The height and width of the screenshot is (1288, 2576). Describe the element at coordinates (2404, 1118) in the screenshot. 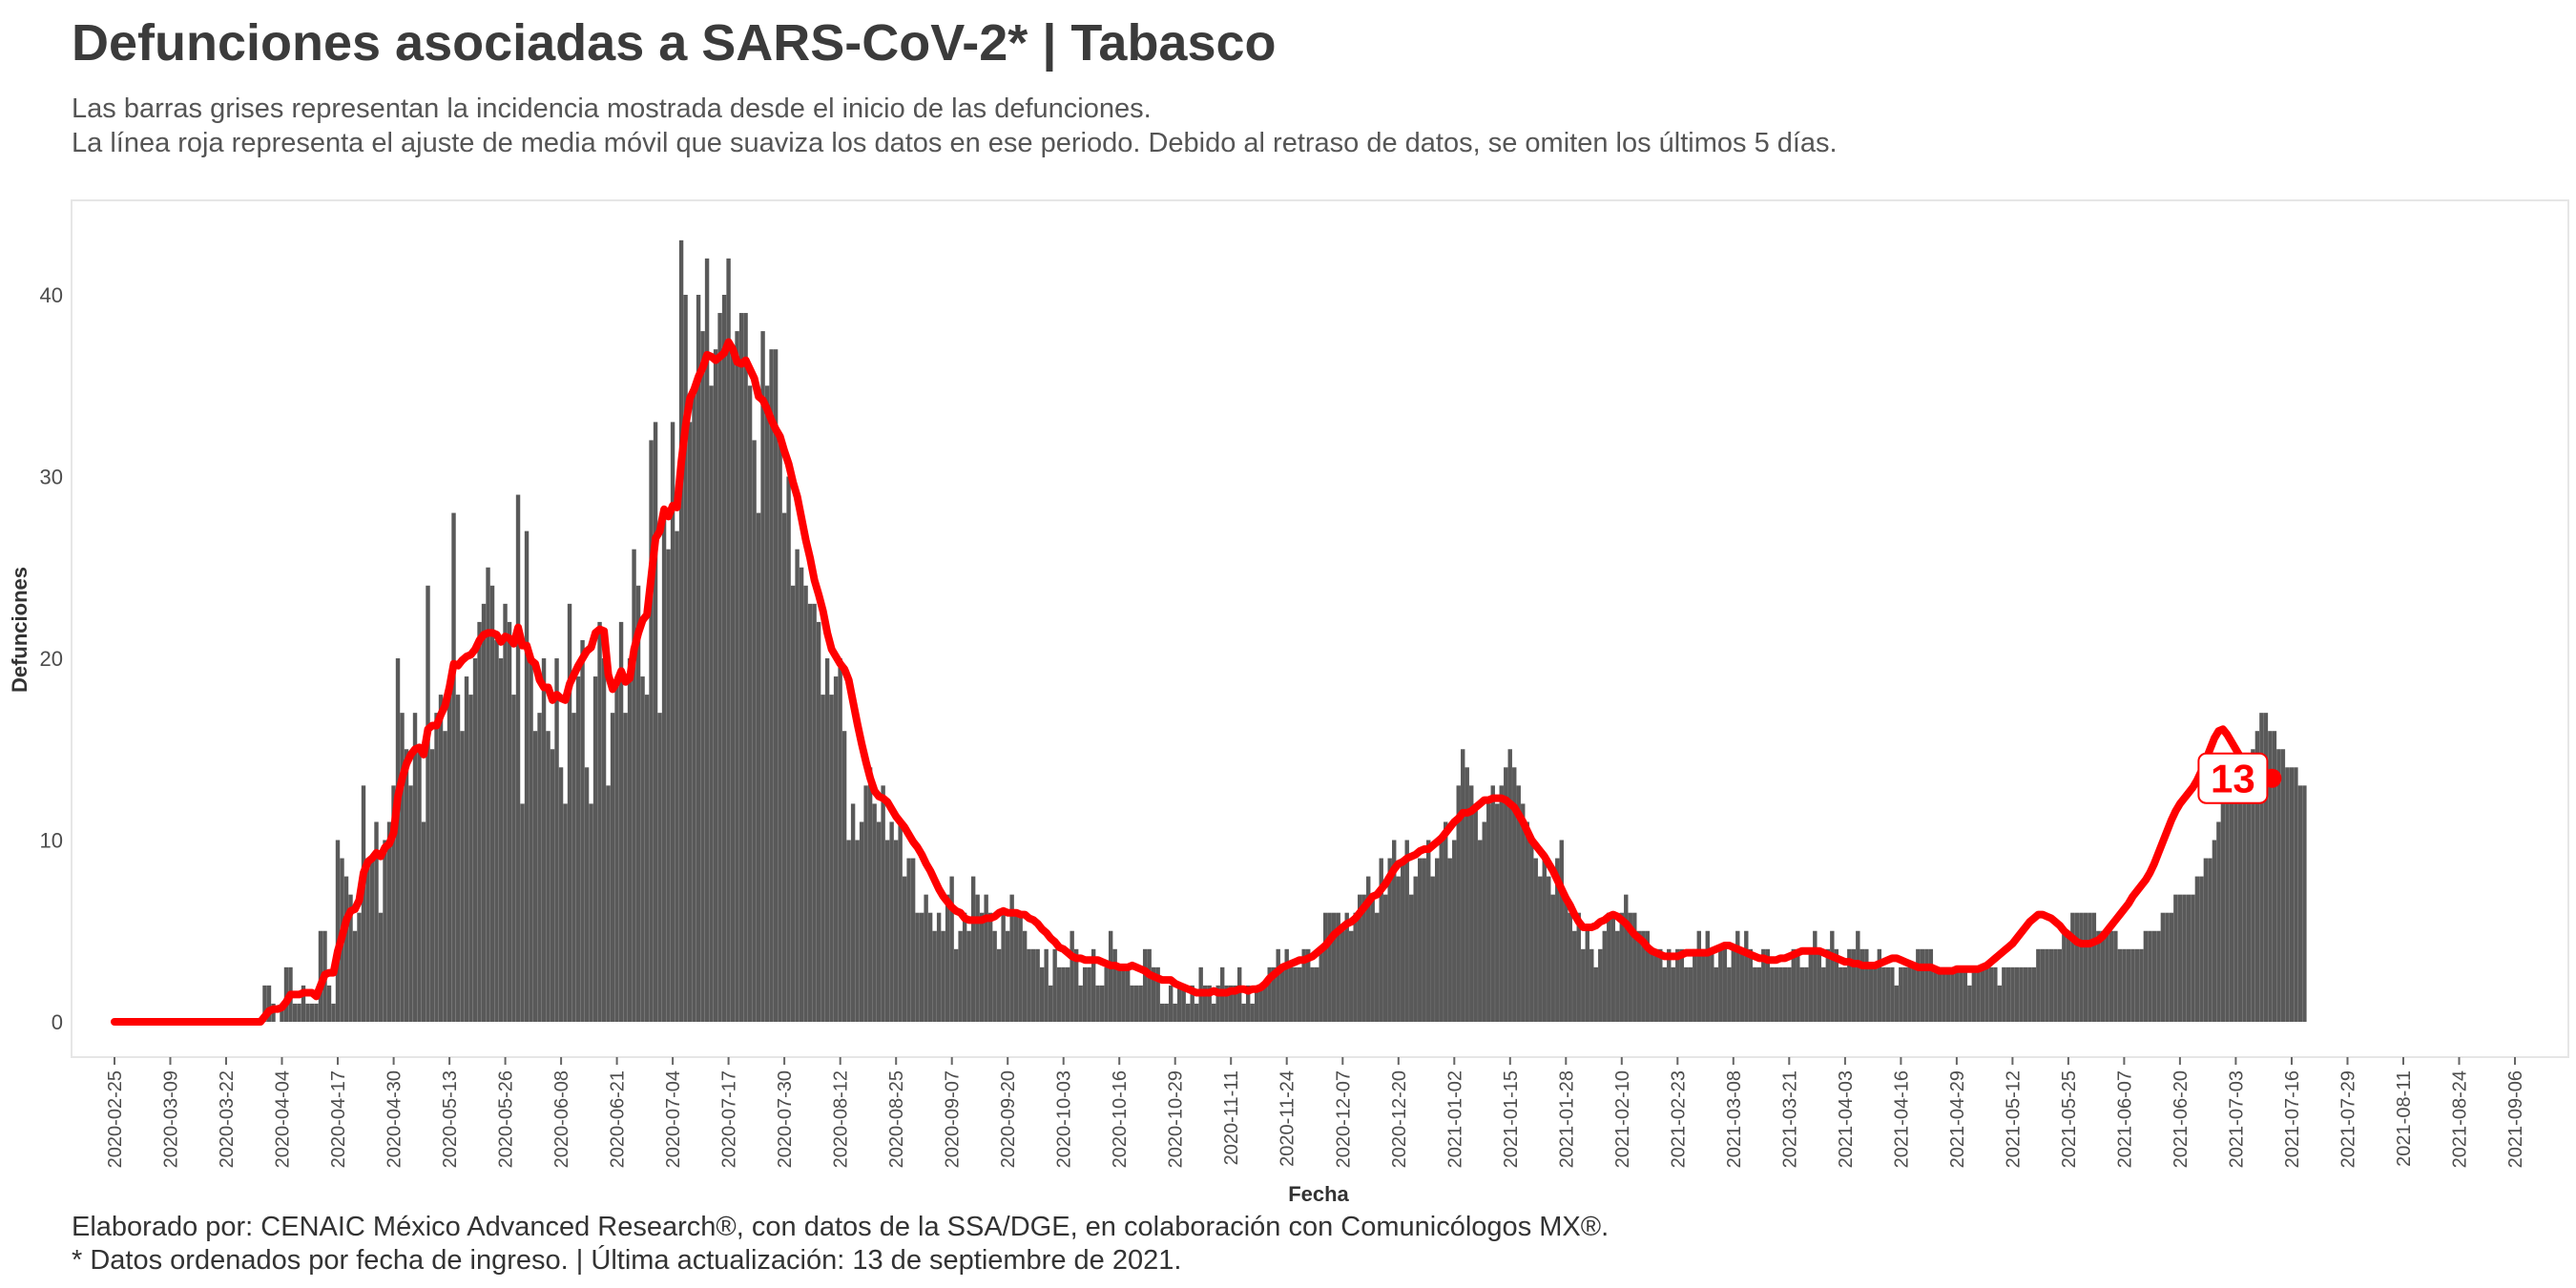

I see `x-tick-label: 2021-08-11` at that location.